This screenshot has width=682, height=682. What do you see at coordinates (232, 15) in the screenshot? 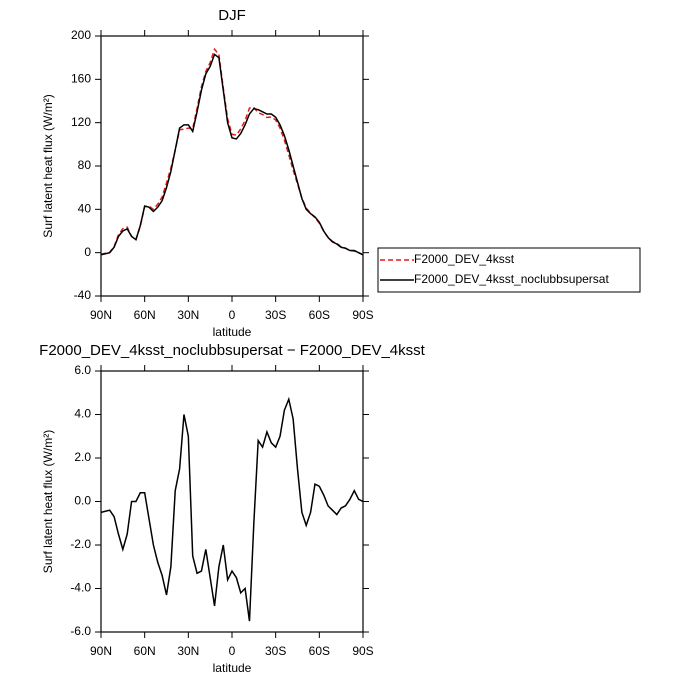
I see `chart-title: DJF` at bounding box center [232, 15].